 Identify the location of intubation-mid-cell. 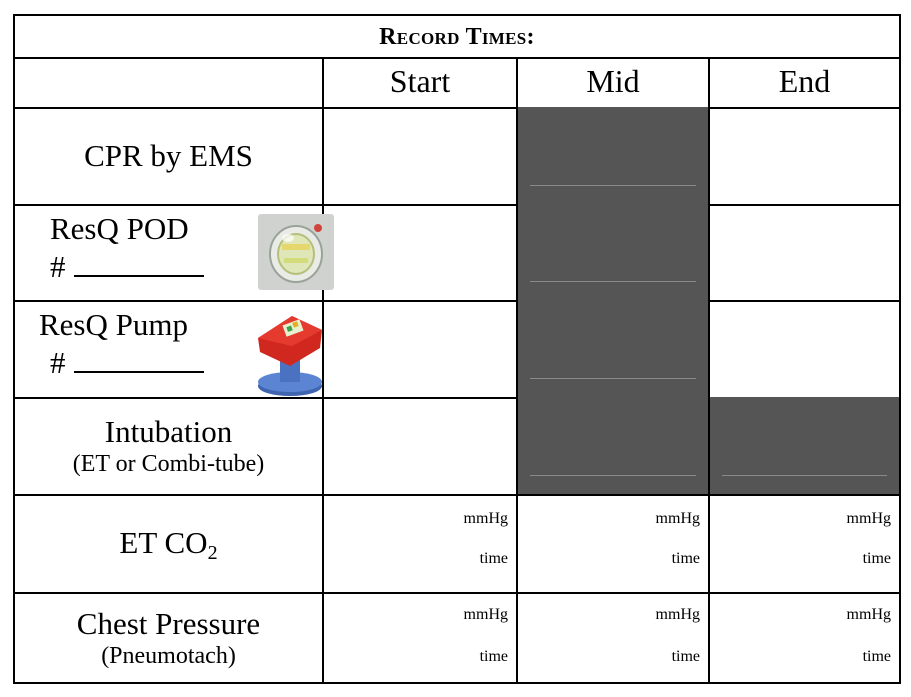
(614, 445).